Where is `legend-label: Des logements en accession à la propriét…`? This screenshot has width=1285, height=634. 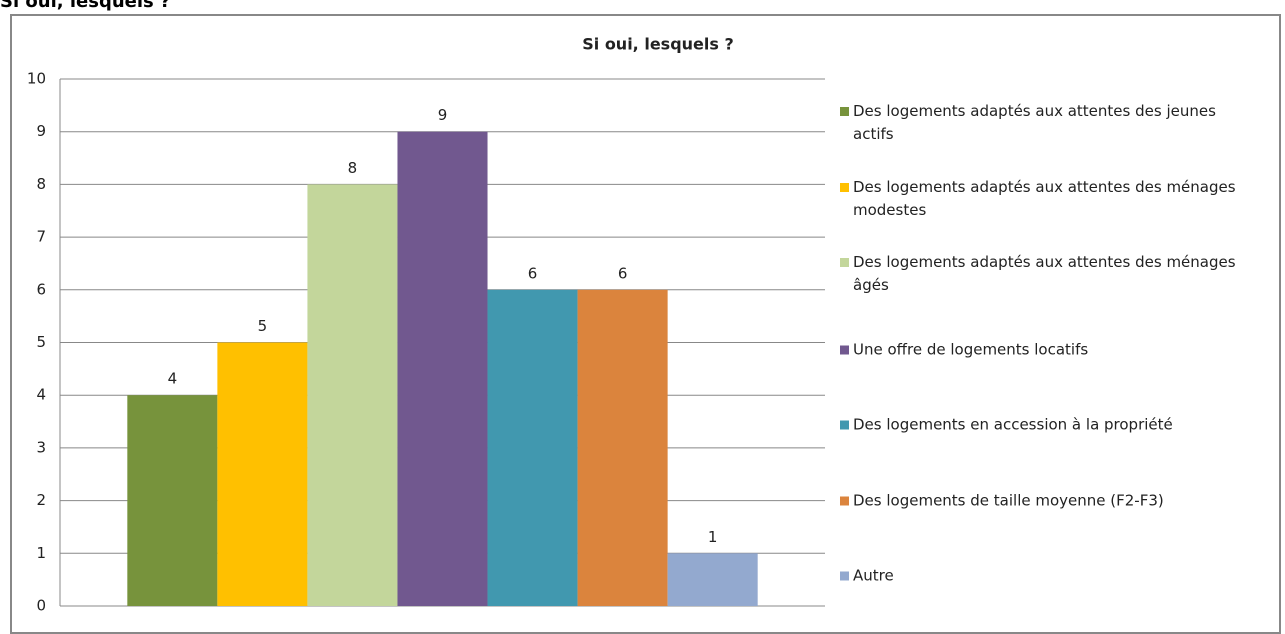 legend-label: Des logements en accession à la propriét… is located at coordinates (1013, 424).